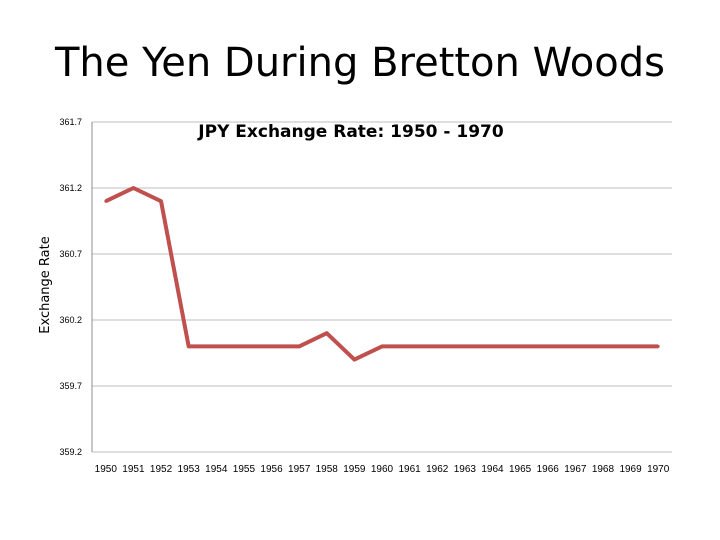 The height and width of the screenshot is (540, 720). I want to click on x-tick-label: 1952, so click(161, 469).